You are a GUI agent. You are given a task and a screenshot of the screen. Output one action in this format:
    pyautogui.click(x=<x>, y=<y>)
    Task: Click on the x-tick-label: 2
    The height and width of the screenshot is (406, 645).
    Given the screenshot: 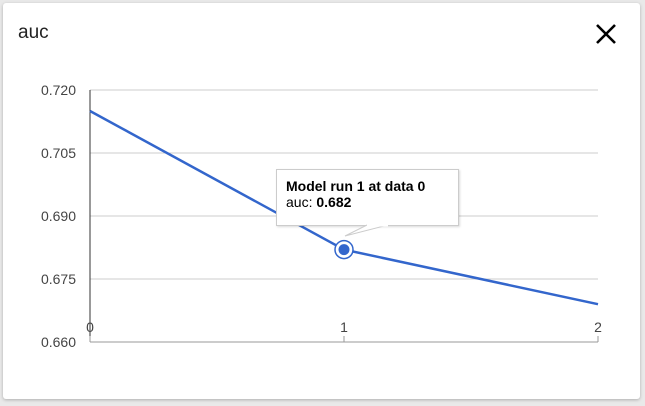 What is the action you would take?
    pyautogui.click(x=598, y=327)
    